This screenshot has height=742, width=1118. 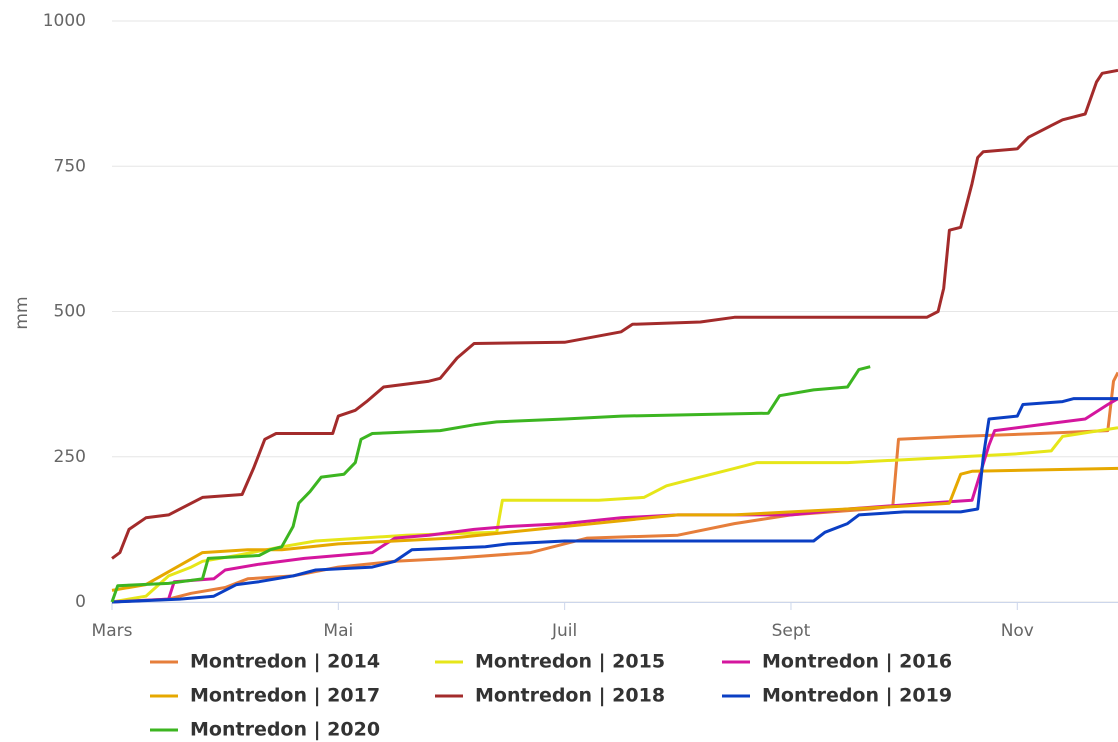 What do you see at coordinates (564, 631) in the screenshot?
I see `x-tick-label: Juil` at bounding box center [564, 631].